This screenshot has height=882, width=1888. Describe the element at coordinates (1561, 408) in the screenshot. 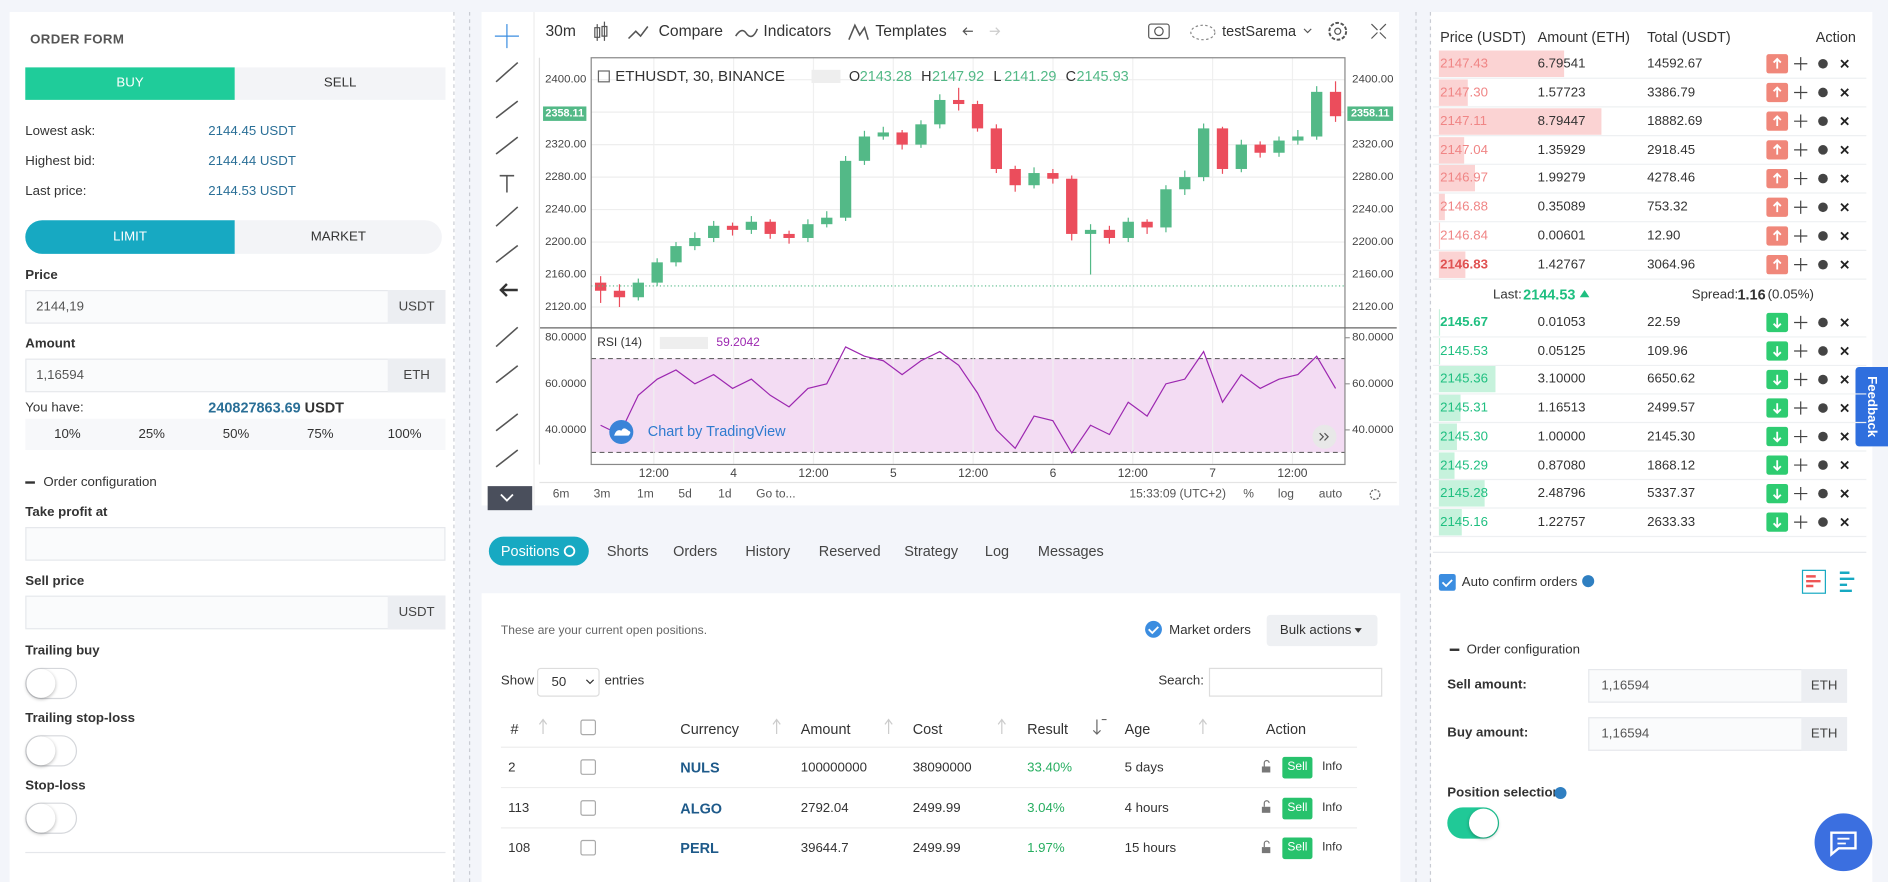

I see `amount: 1.16513` at that location.